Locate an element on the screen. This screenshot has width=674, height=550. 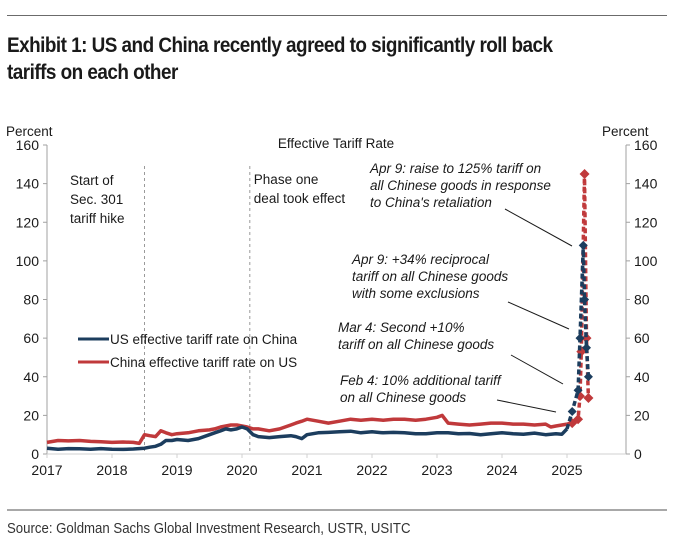
x-tick-label: 2018 is located at coordinates (111, 470).